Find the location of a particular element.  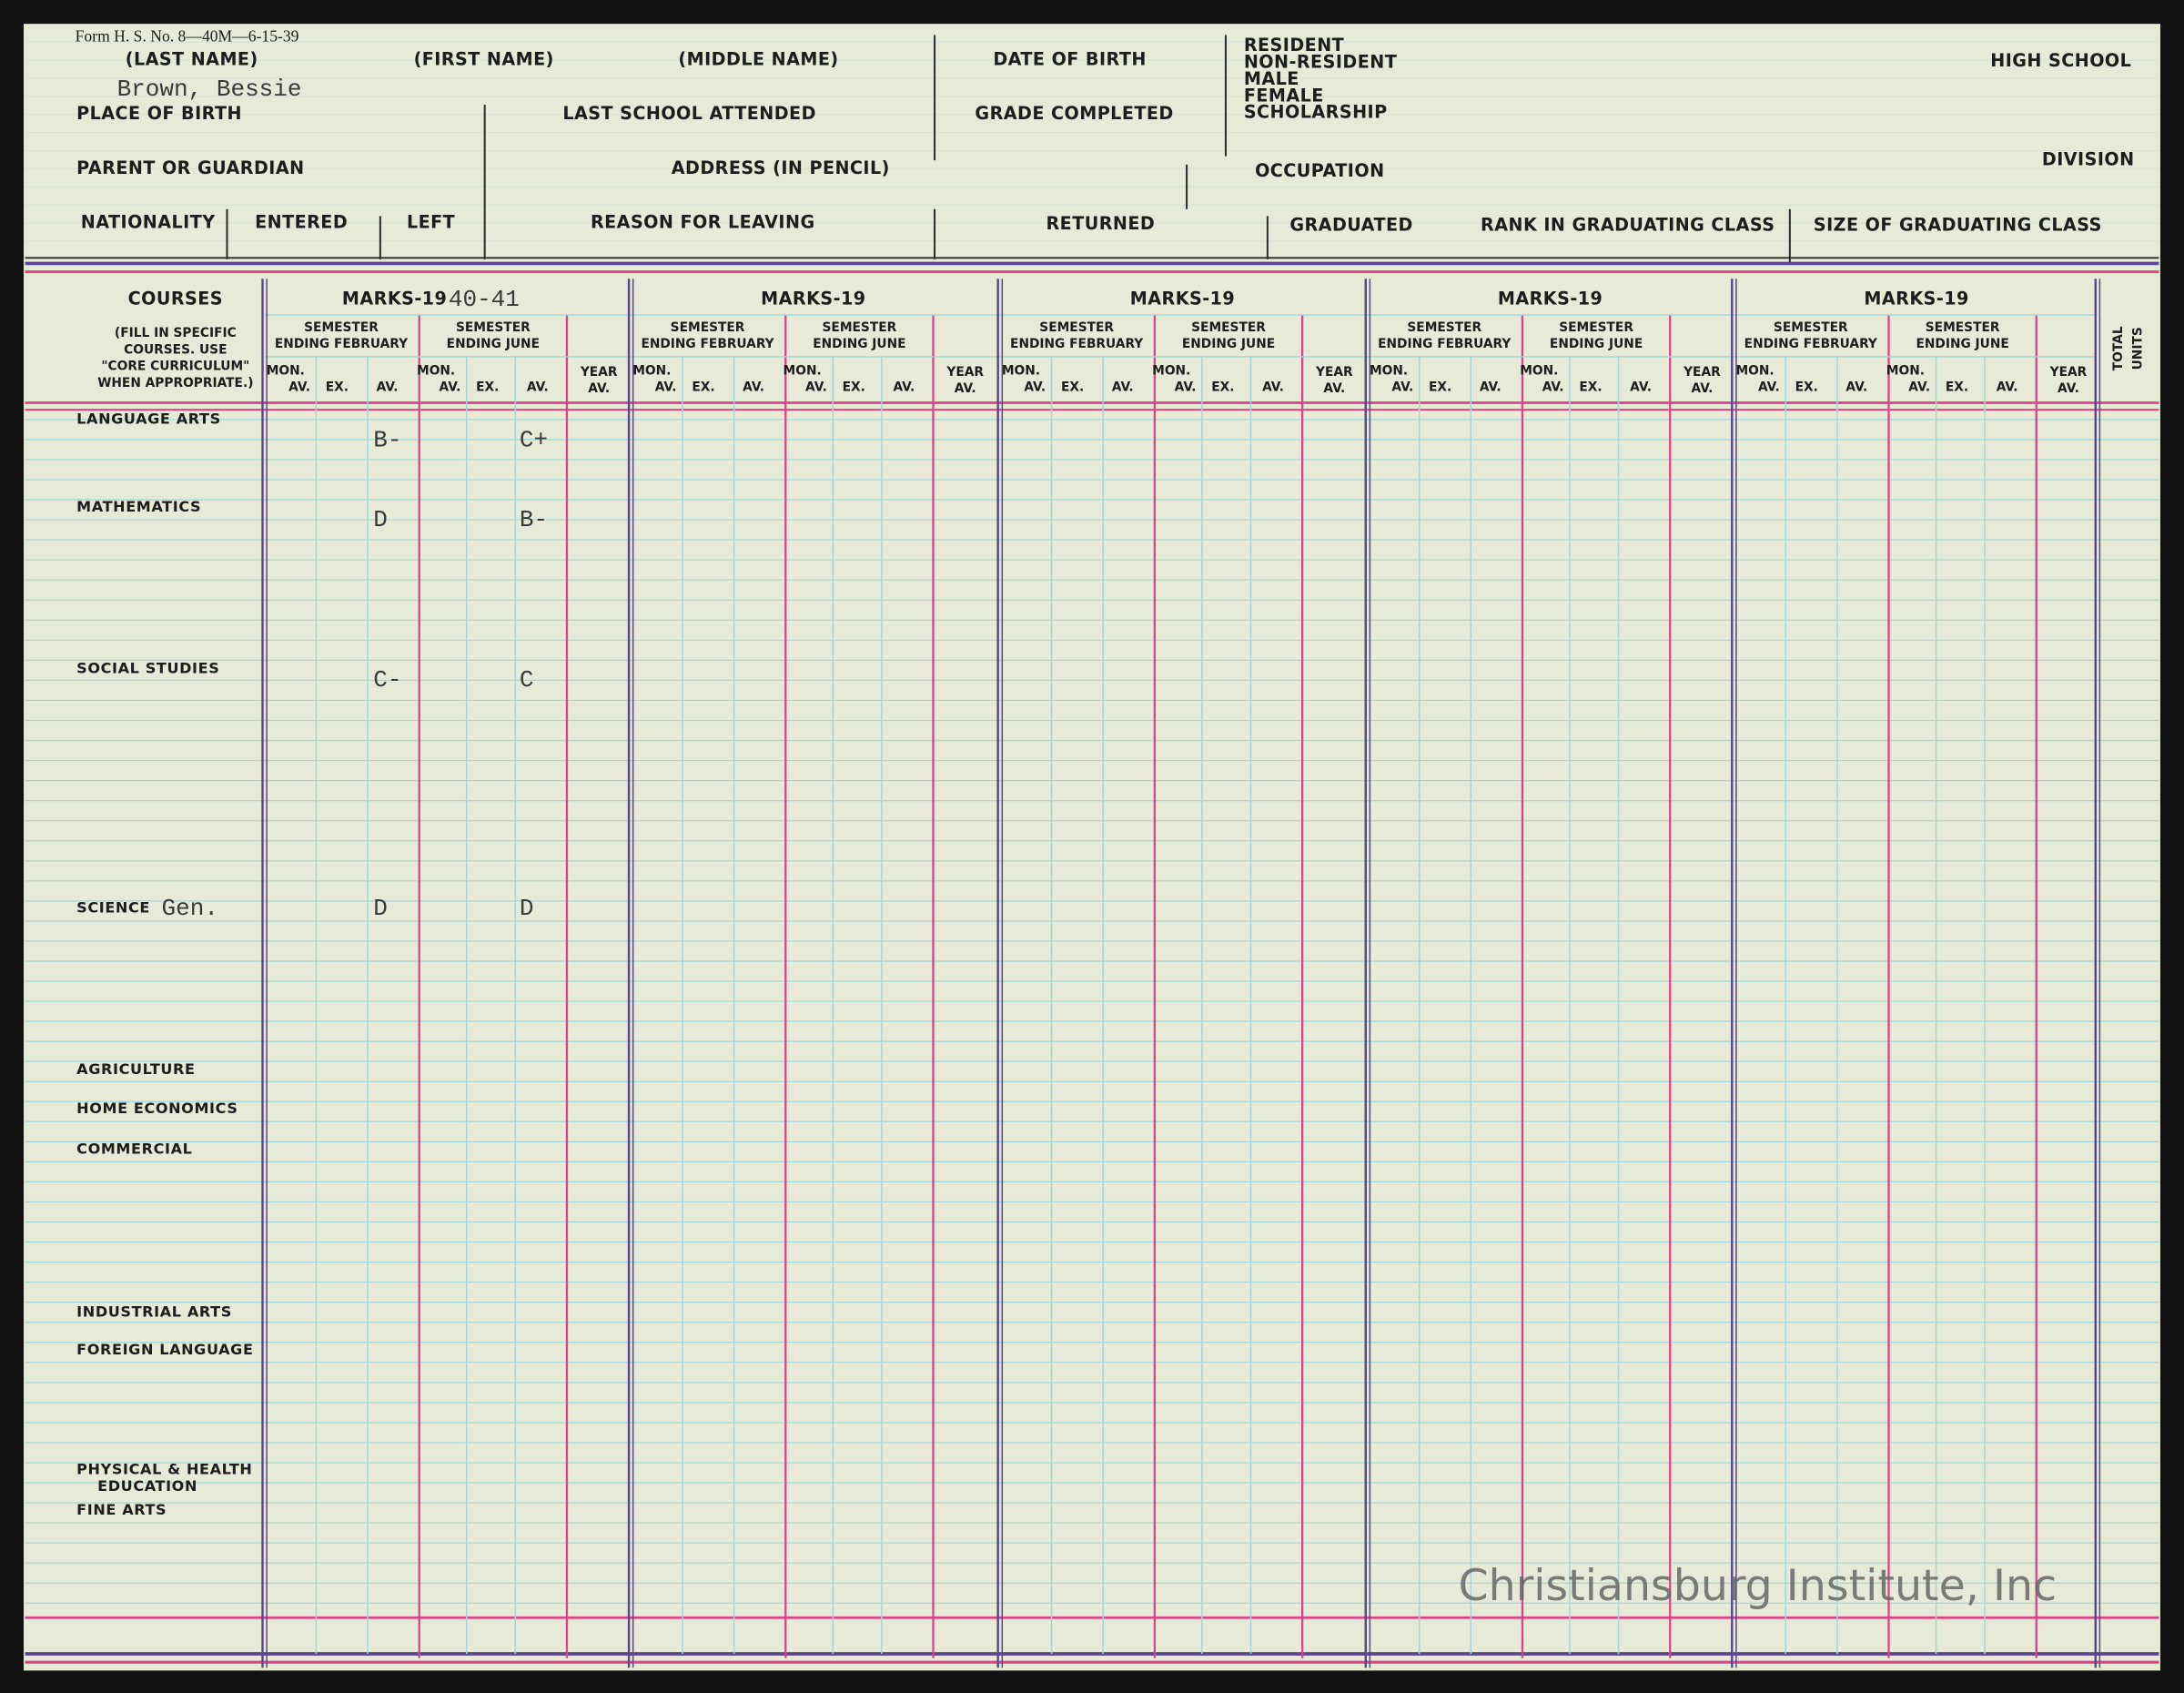

field-label: (FIRST NAME) is located at coordinates (484, 58).